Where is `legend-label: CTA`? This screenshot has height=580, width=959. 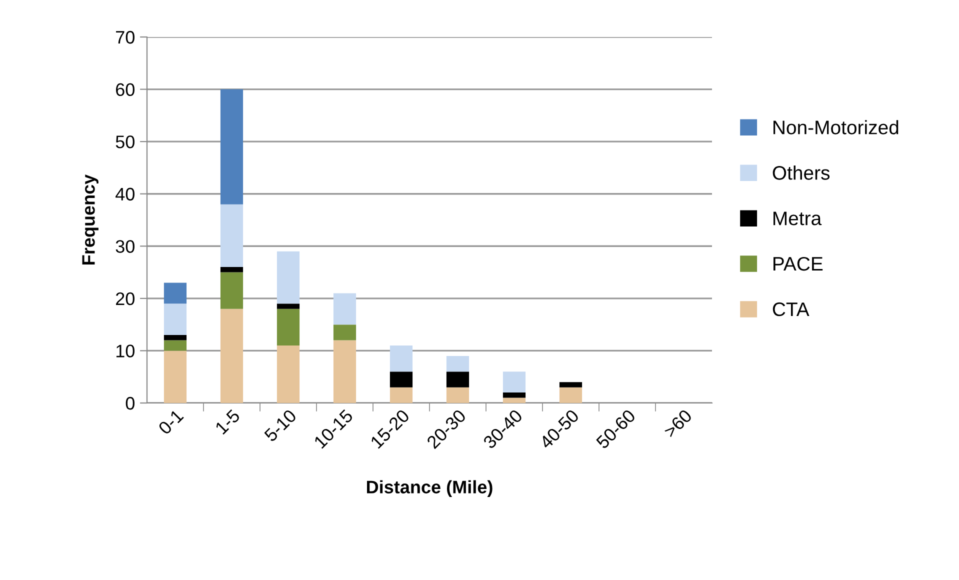 legend-label: CTA is located at coordinates (791, 309).